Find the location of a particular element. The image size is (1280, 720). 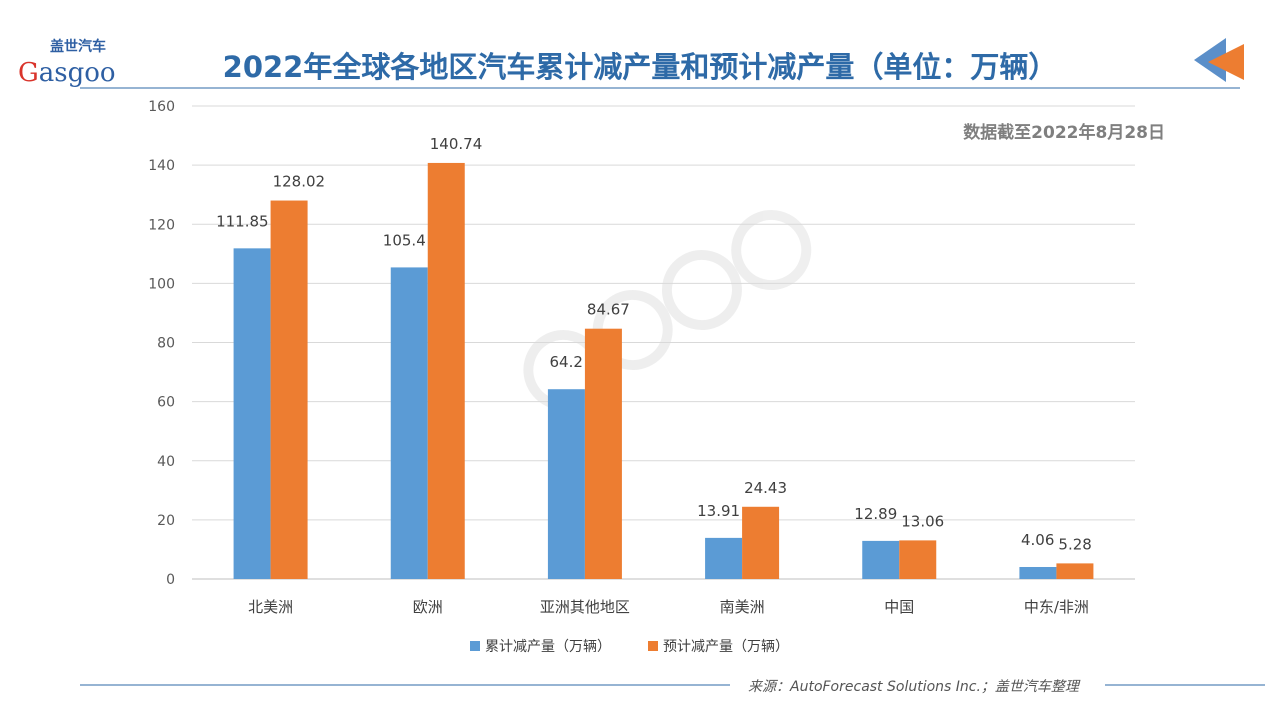

data-label: 64.2 is located at coordinates (566, 362).